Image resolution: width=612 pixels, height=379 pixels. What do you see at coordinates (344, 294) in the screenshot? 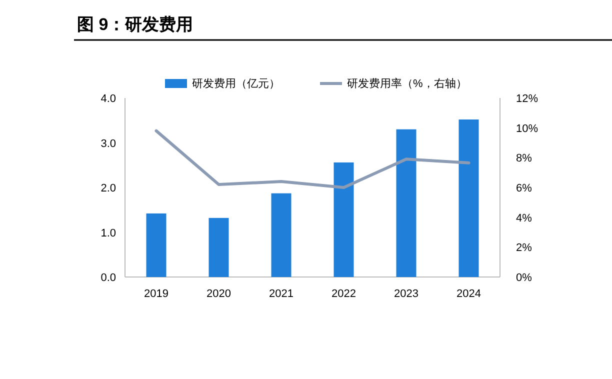
I see `x-tick-label: 2022` at bounding box center [344, 294].